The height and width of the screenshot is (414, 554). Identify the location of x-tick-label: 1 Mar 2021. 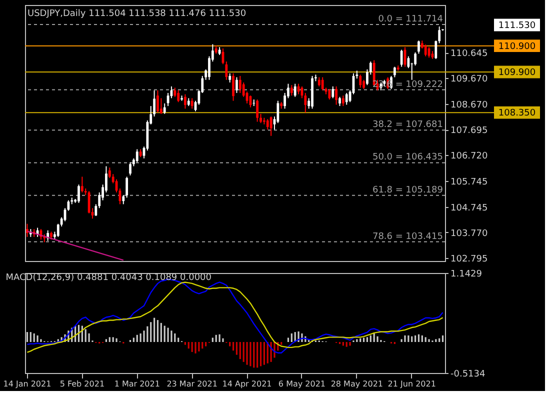
(137, 384).